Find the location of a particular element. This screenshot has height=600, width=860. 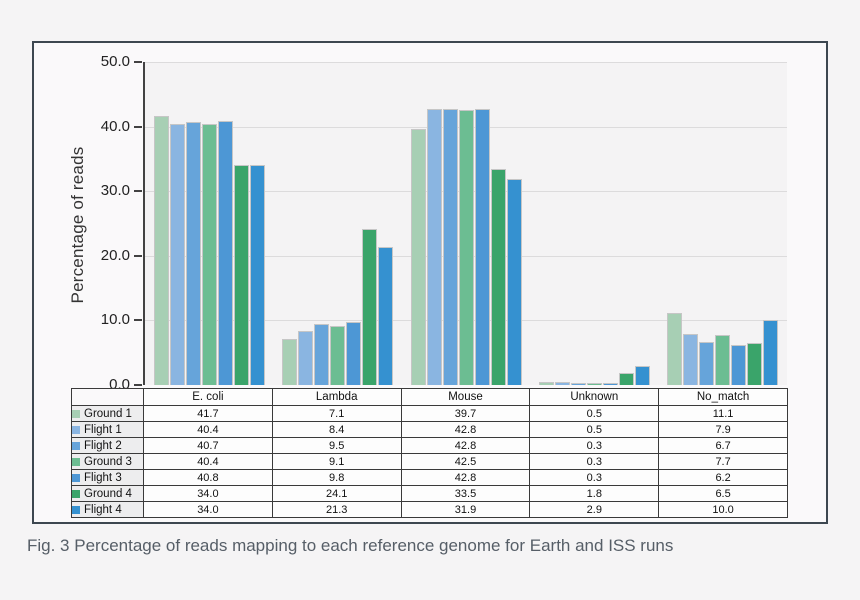

table-corner-blank is located at coordinates (107, 397).